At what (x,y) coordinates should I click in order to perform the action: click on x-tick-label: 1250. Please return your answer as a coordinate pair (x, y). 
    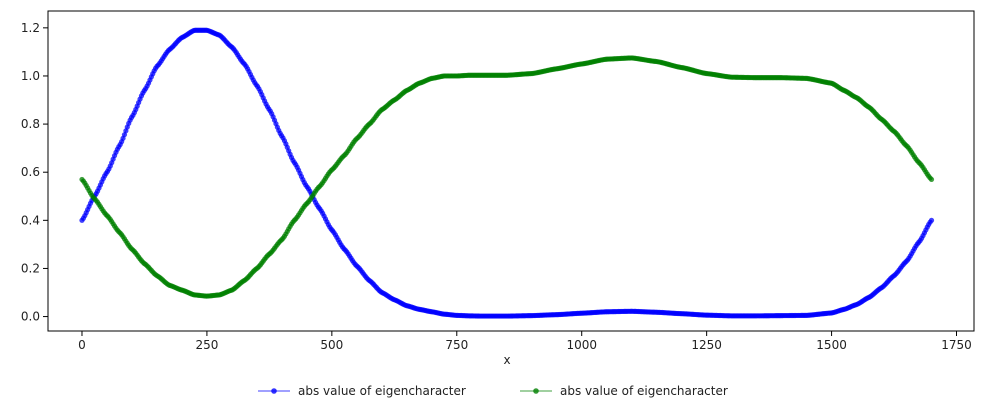
    Looking at the image, I should click on (706, 345).